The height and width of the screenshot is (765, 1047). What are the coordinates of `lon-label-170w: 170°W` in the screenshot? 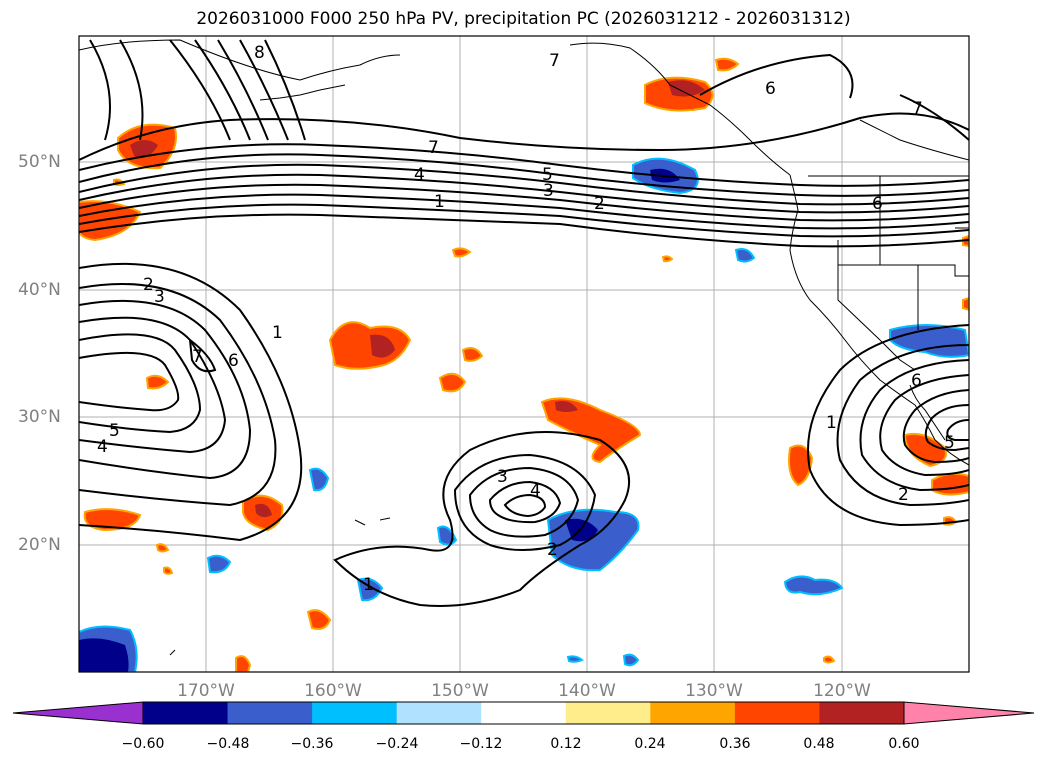 It's located at (206, 691).